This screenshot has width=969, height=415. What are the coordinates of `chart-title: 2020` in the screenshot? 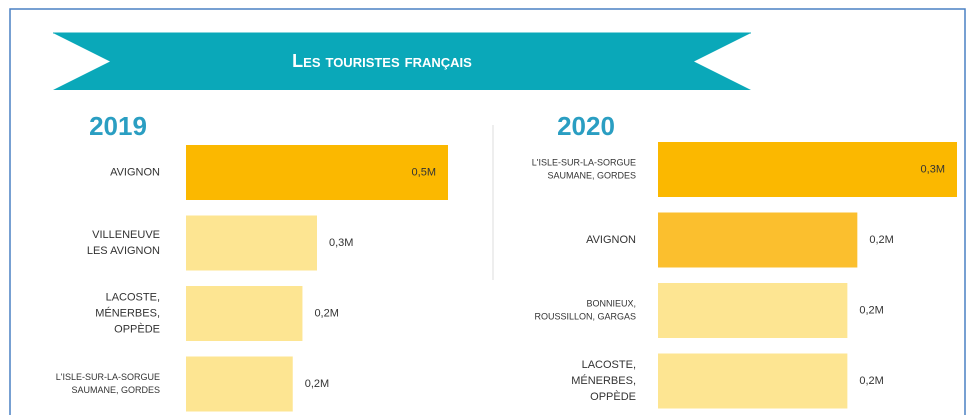 It's located at (586, 126).